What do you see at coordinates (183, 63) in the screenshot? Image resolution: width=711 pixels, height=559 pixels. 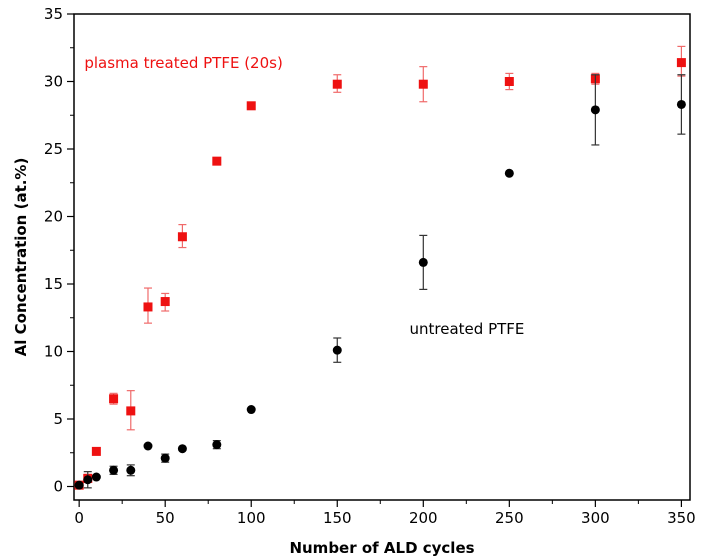 I see `annotation-plasma-treated: plasma treated PTFE (20s)` at bounding box center [183, 63].